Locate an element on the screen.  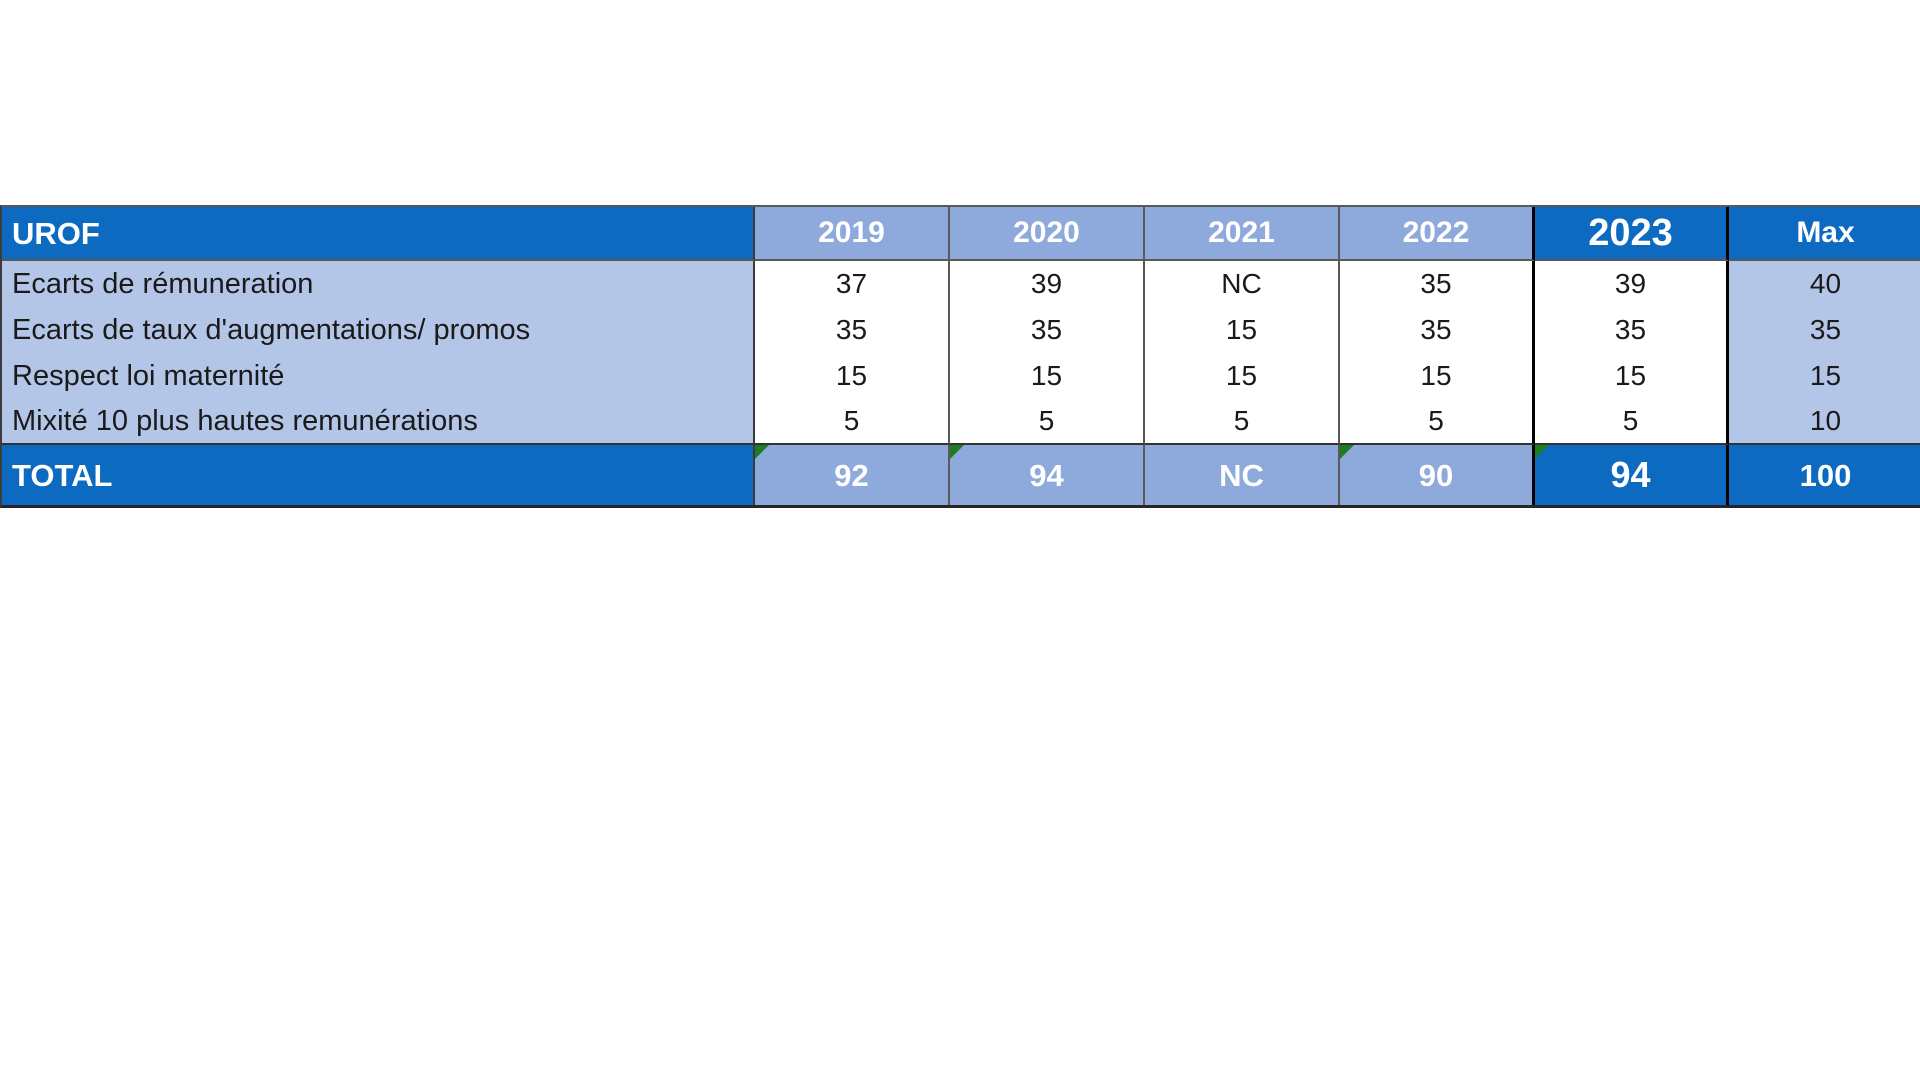
cell-2019: 37 is located at coordinates (852, 284).